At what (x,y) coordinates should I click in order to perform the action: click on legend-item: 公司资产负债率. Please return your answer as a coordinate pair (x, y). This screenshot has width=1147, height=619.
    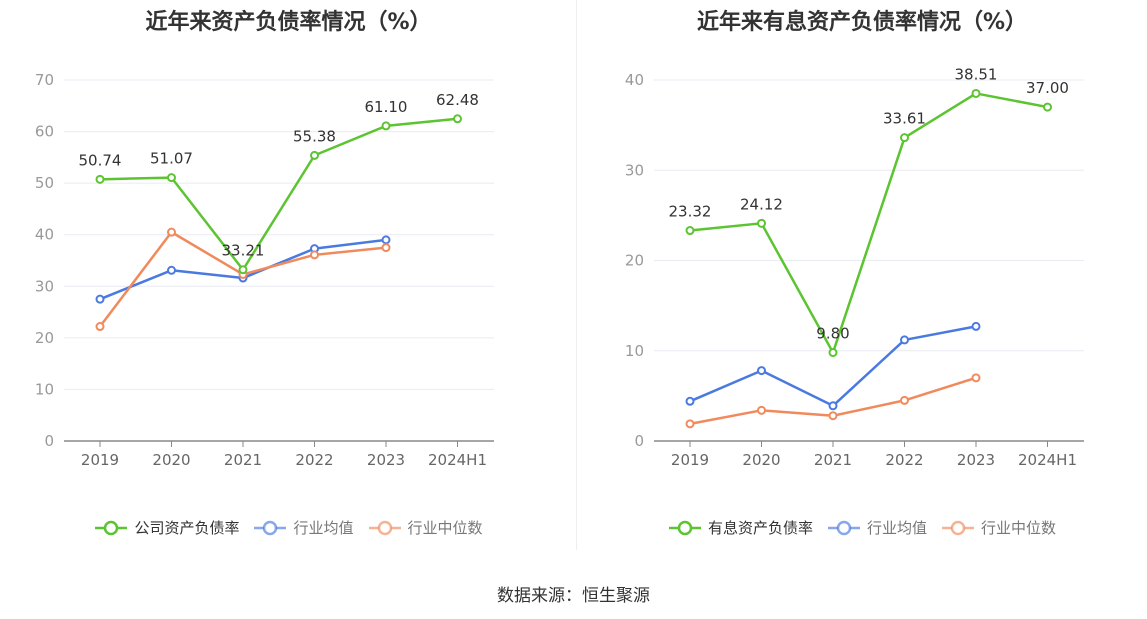
    Looking at the image, I should click on (166, 527).